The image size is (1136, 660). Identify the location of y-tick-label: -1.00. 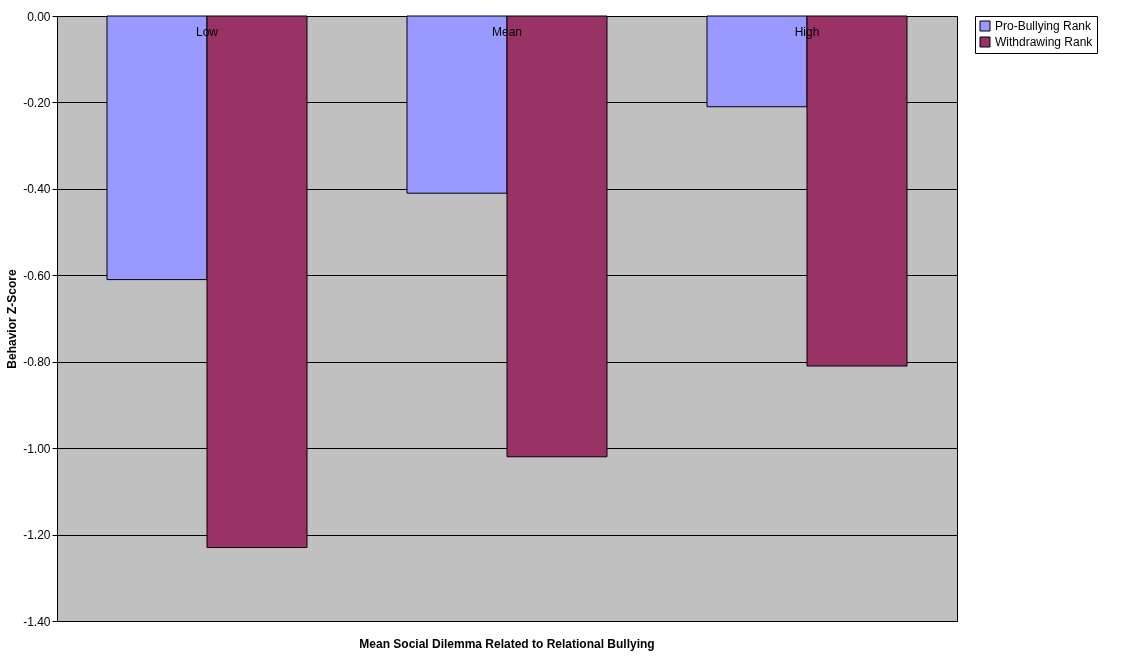
(37, 448).